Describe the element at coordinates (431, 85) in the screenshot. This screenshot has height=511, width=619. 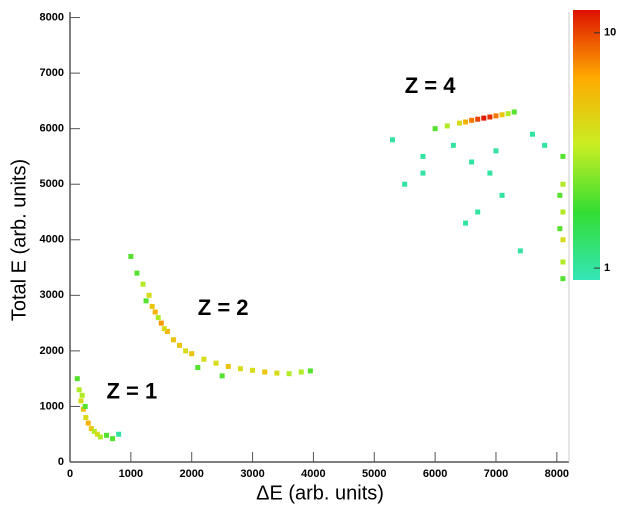
I see `annotation: Z = 4` at that location.